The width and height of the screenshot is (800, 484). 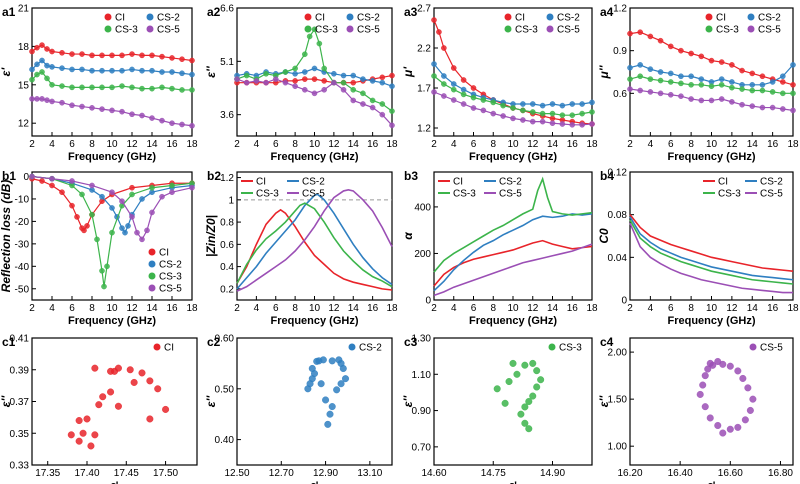 What do you see at coordinates (227, 115) in the screenshot?
I see `y-tick-label: 3.6` at bounding box center [227, 115].